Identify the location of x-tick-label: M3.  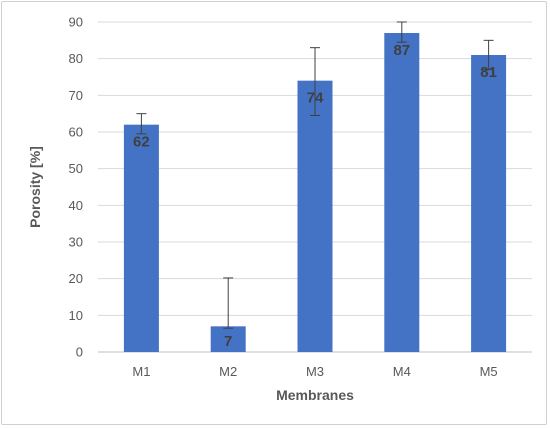
(315, 371).